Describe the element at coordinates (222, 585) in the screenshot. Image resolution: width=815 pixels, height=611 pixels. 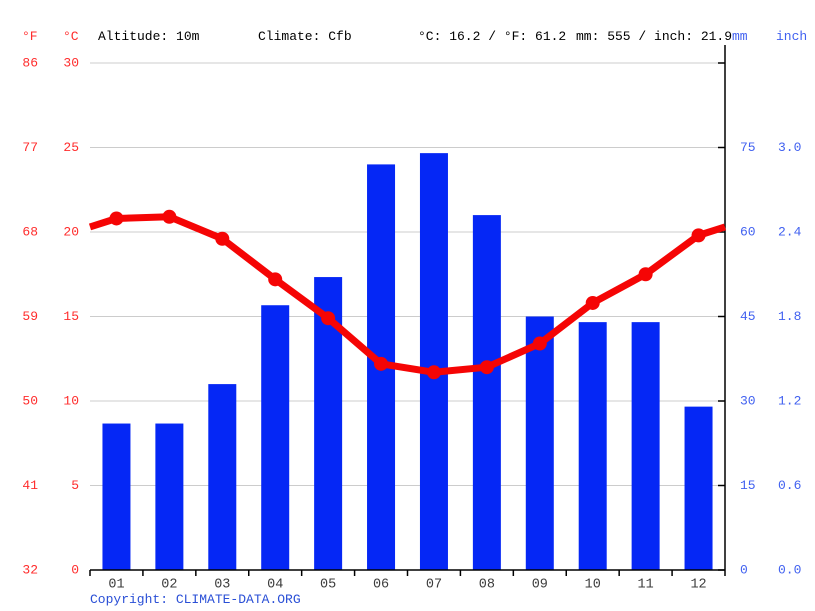
I see `month-label: 03` at that location.